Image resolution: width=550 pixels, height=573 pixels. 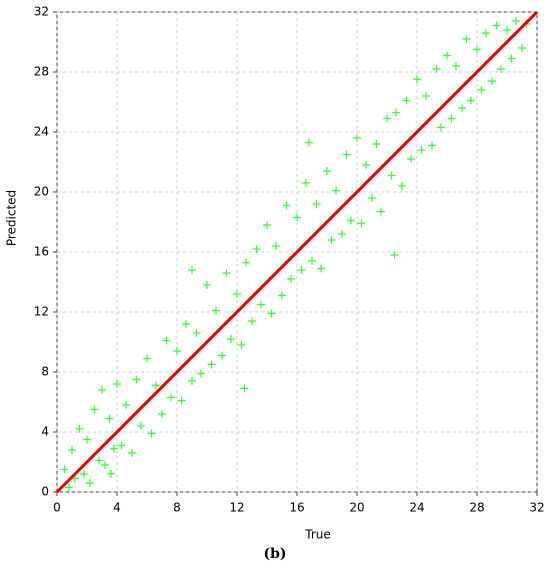 What do you see at coordinates (41, 192) in the screenshot?
I see `y-tick-label: 20` at bounding box center [41, 192].